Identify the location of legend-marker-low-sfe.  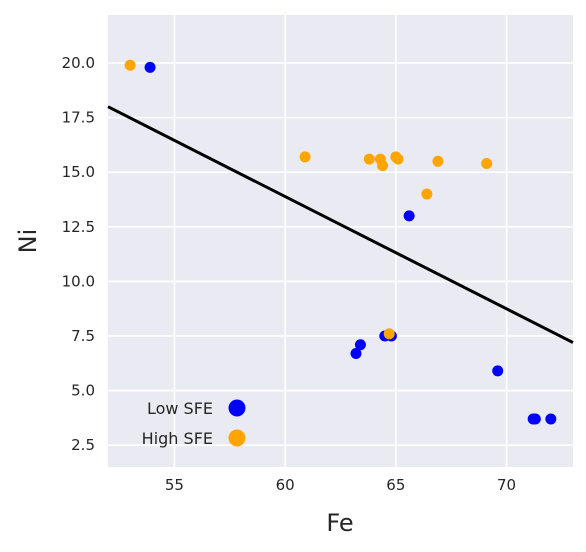
(237, 408).